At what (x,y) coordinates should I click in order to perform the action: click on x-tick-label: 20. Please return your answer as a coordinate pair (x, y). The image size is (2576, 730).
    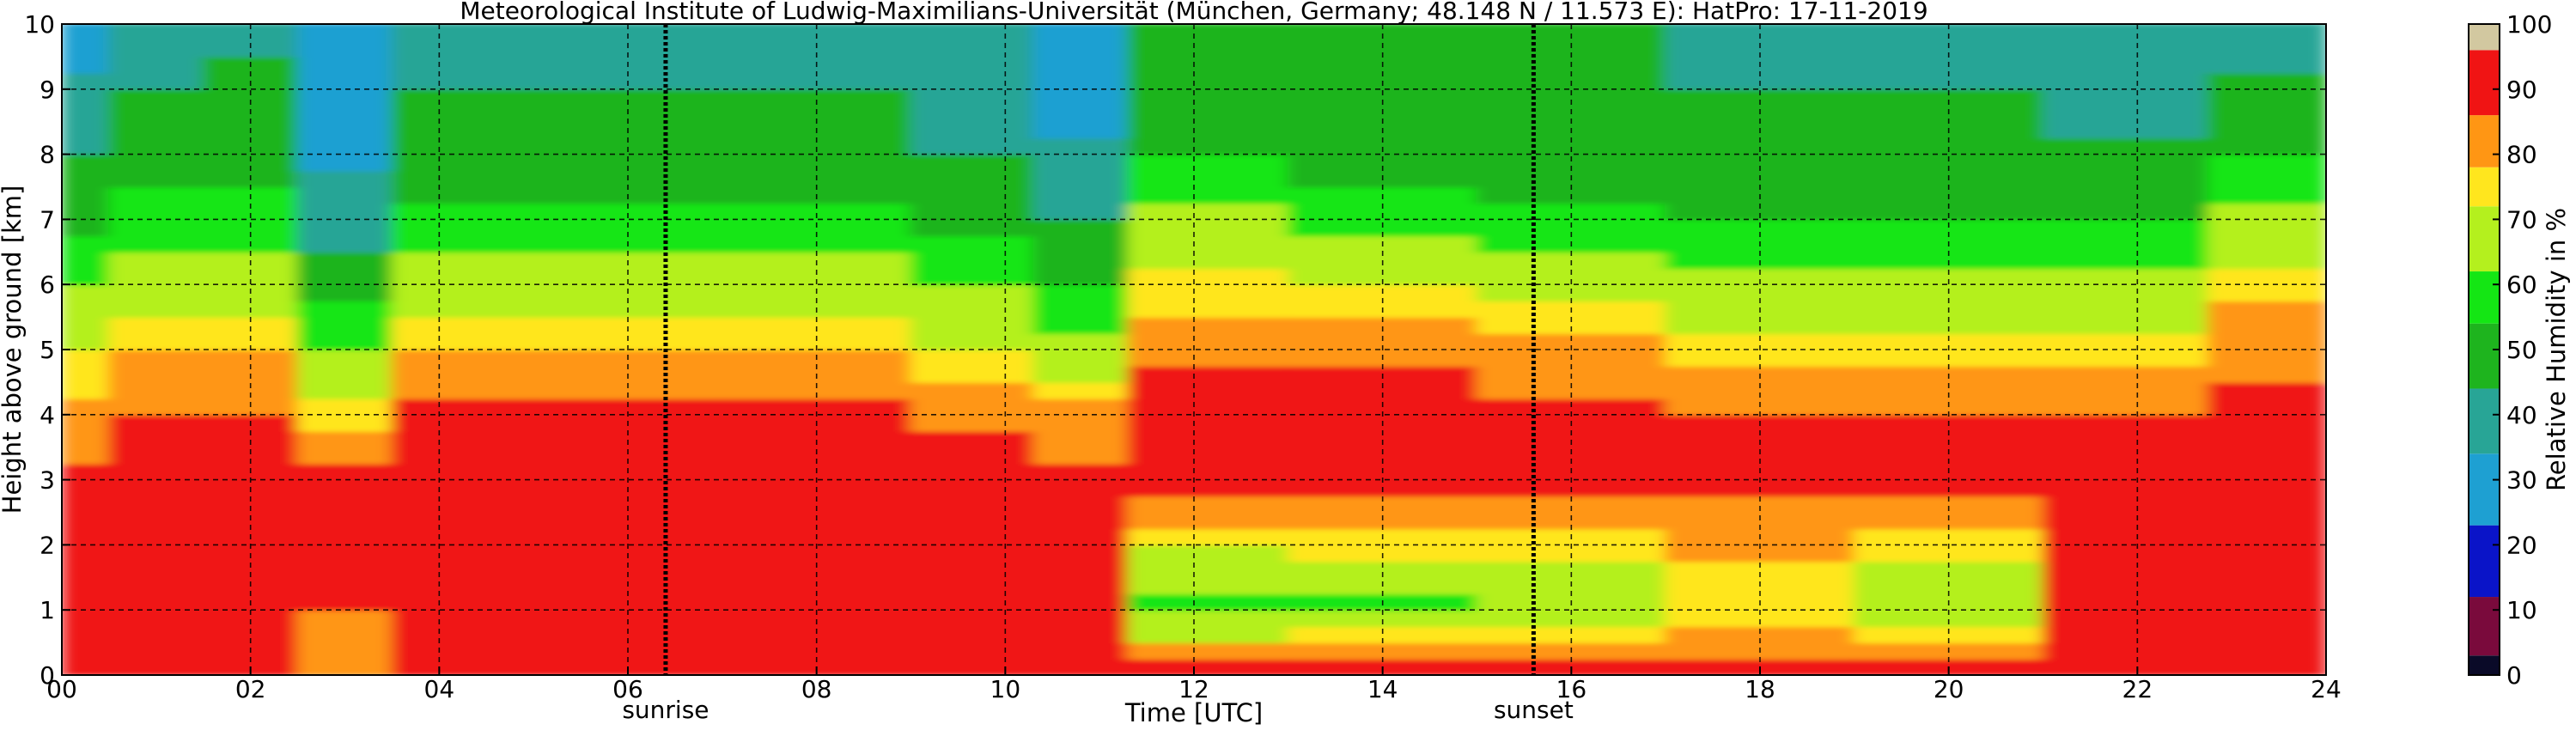
    Looking at the image, I should click on (1949, 689).